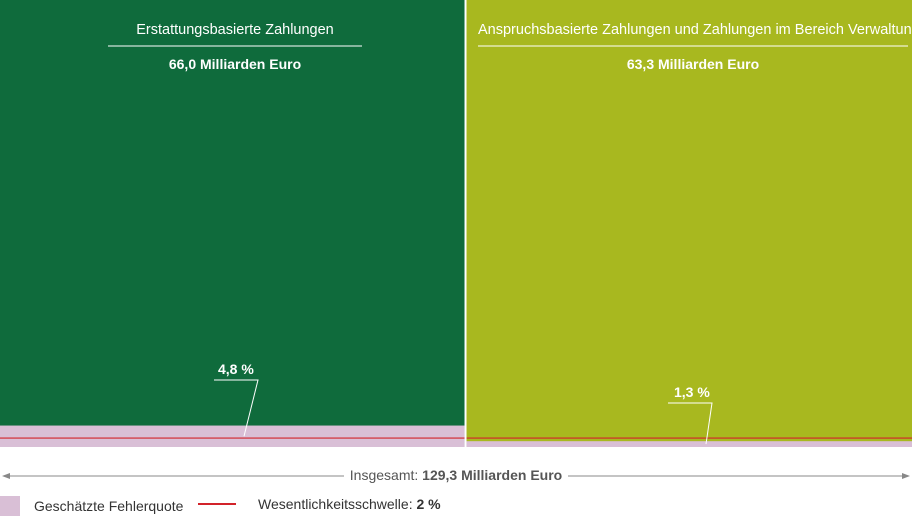 The height and width of the screenshot is (516, 912). What do you see at coordinates (236, 408) in the screenshot?
I see `segment-1-leader-line` at bounding box center [236, 408].